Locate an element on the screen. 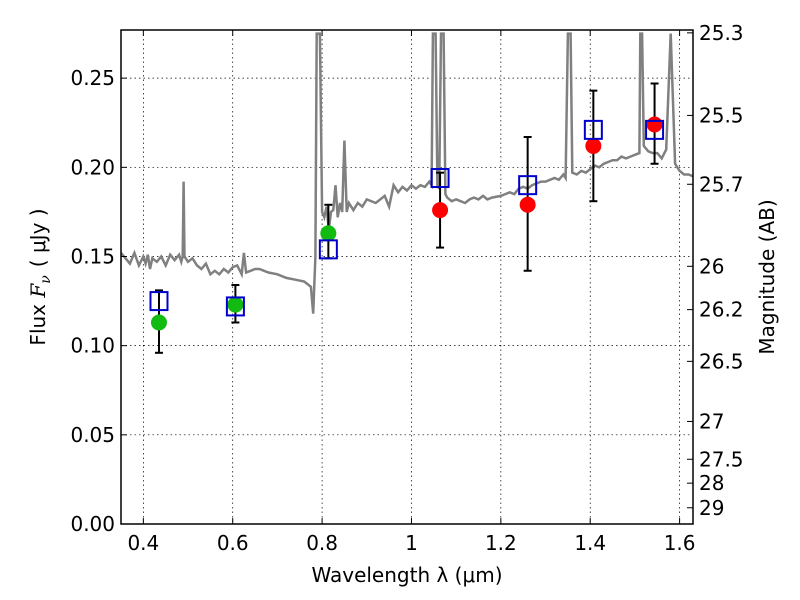 The image size is (800, 600). right-tick-label: 26.2 is located at coordinates (721, 310).